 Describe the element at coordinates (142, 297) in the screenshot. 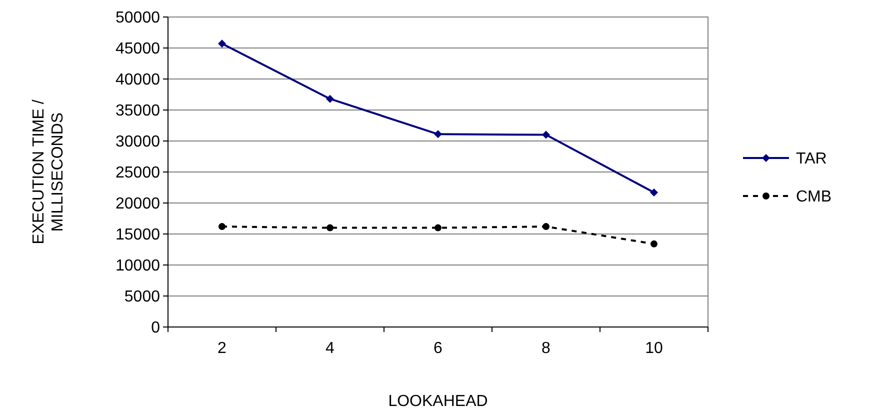

I see `y-tick-label: 5000` at that location.